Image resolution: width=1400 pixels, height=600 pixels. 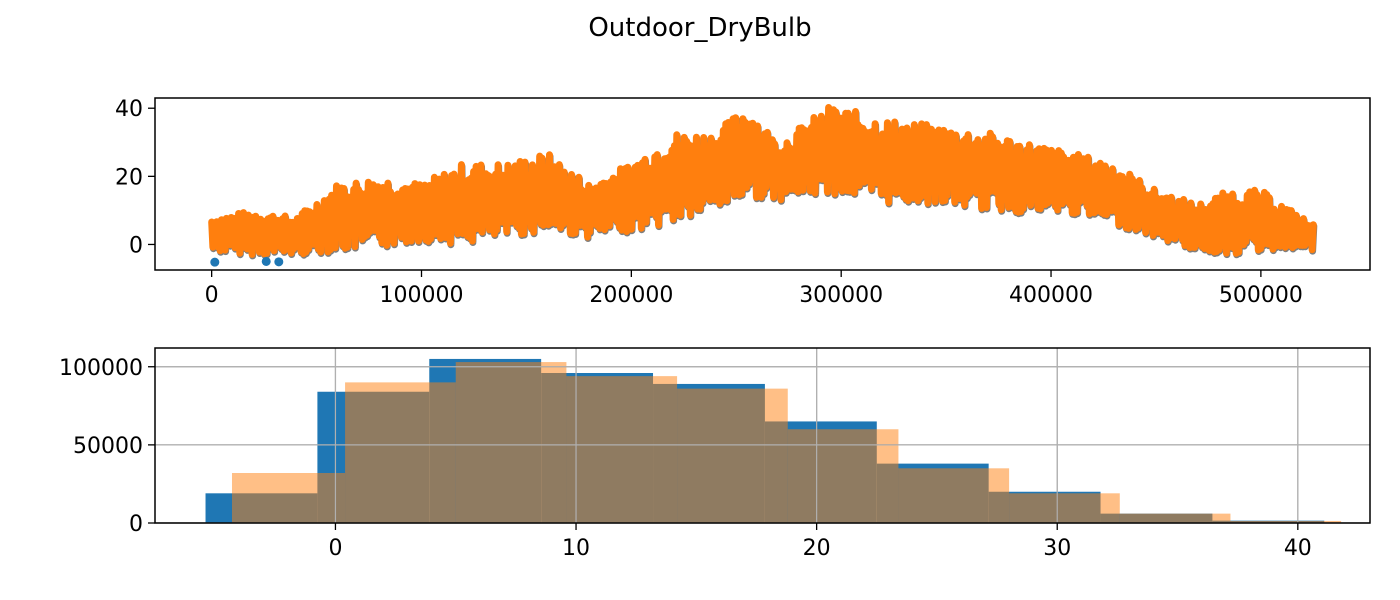 What do you see at coordinates (1051, 295) in the screenshot?
I see `x-tick-label: 400000` at bounding box center [1051, 295].